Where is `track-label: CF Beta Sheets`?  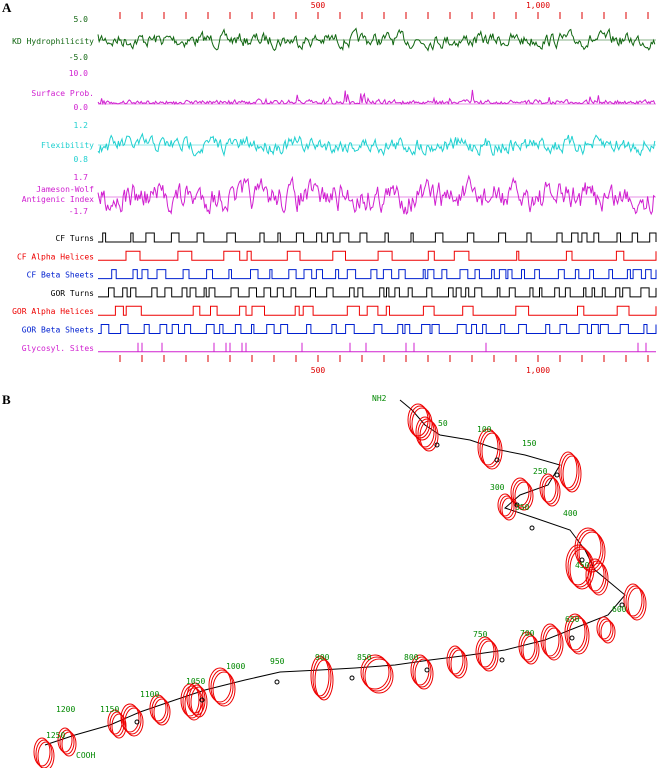
track-label: CF Beta Sheets is located at coordinates (61, 275).